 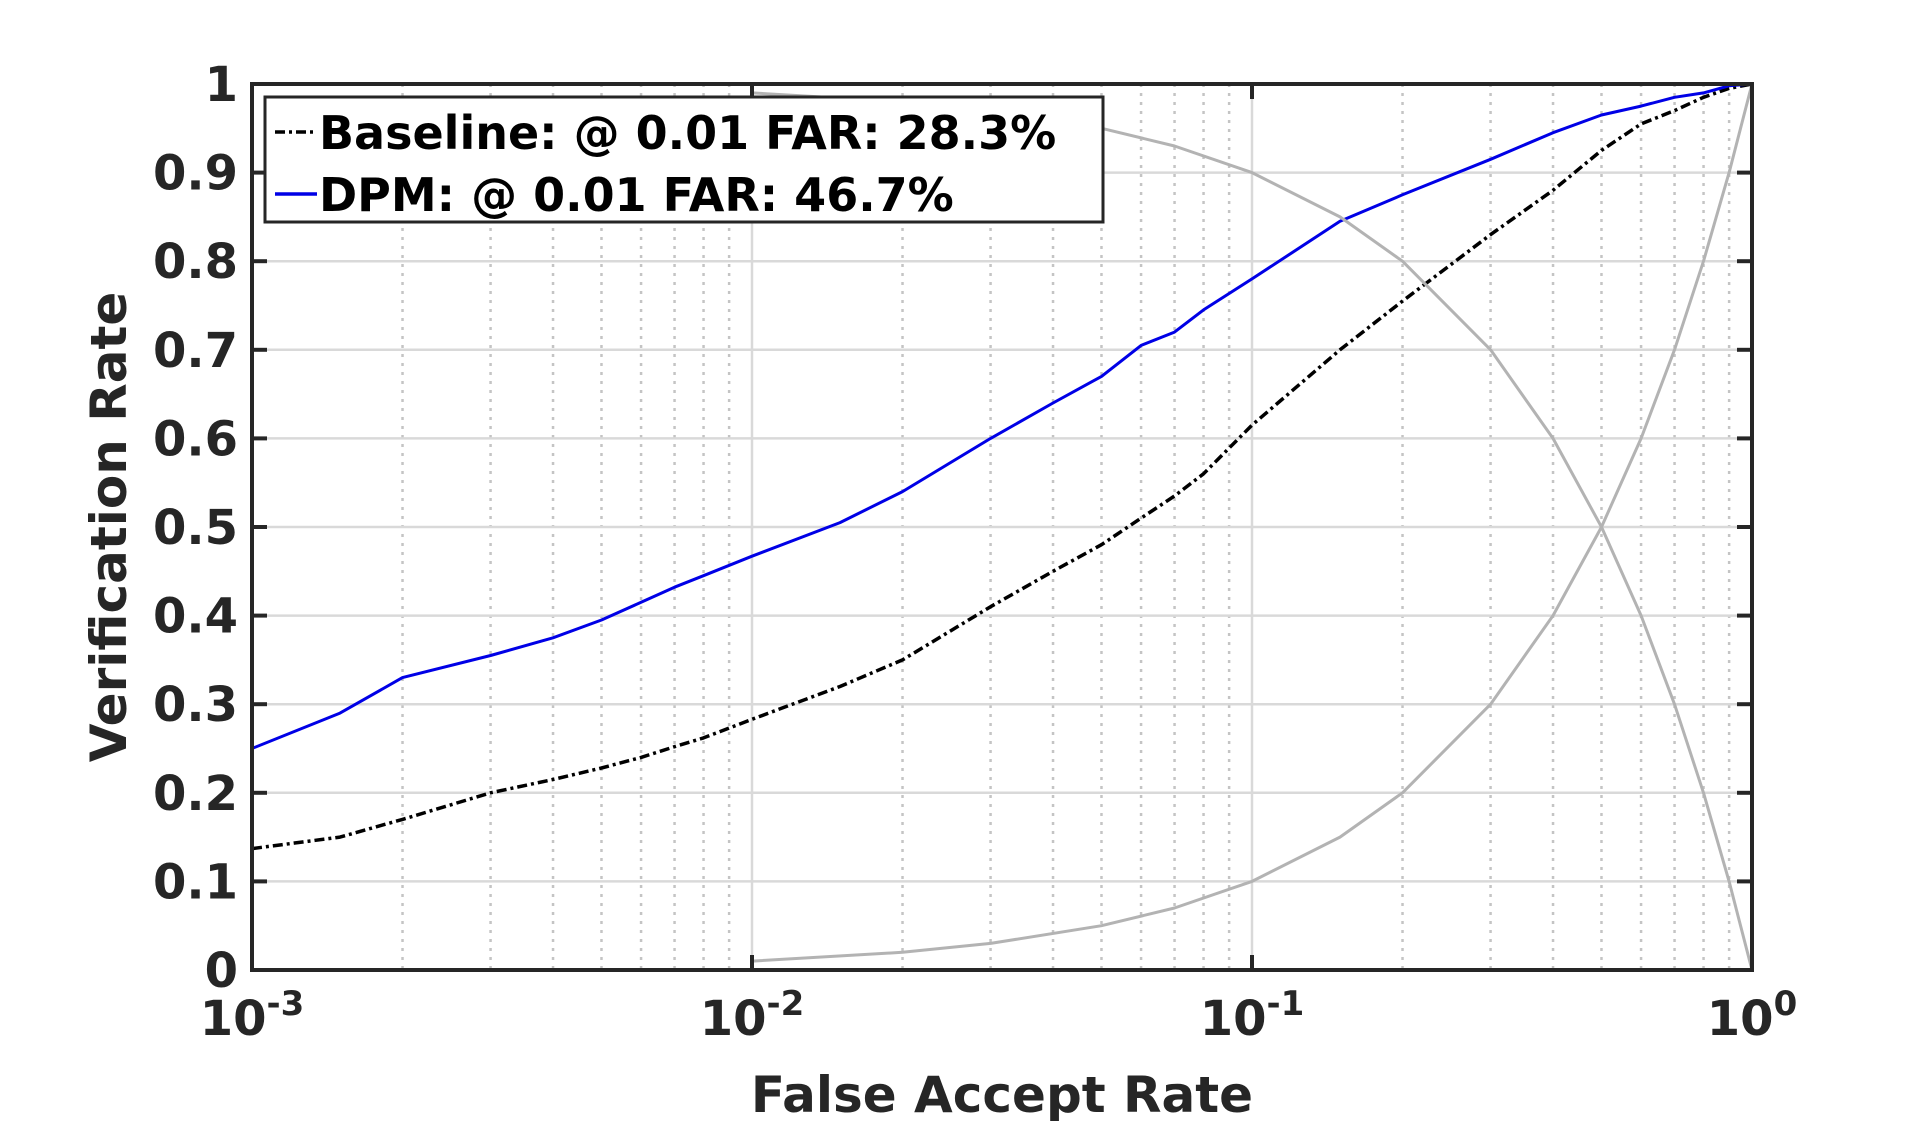 What do you see at coordinates (195, 439) in the screenshot?
I see `y-tick-label: 0.6` at bounding box center [195, 439].